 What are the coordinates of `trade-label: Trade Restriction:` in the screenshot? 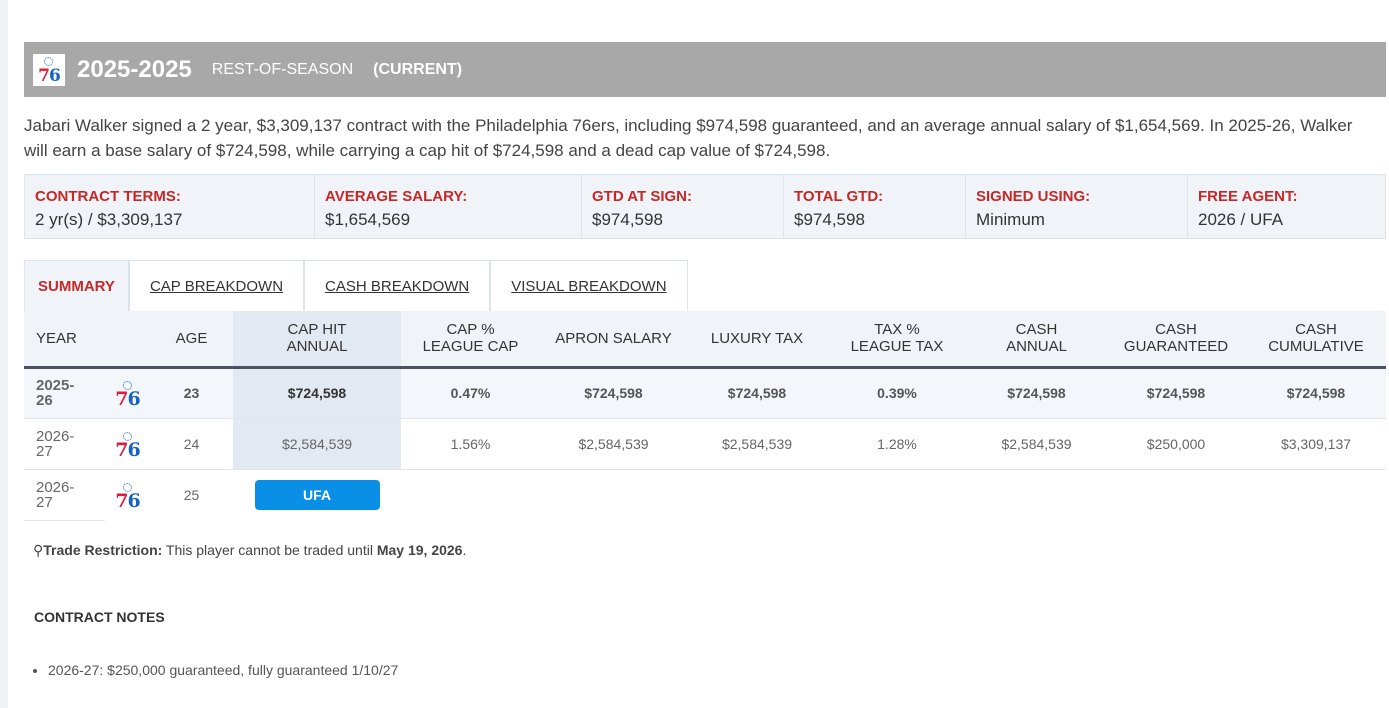 It's located at (103, 549).